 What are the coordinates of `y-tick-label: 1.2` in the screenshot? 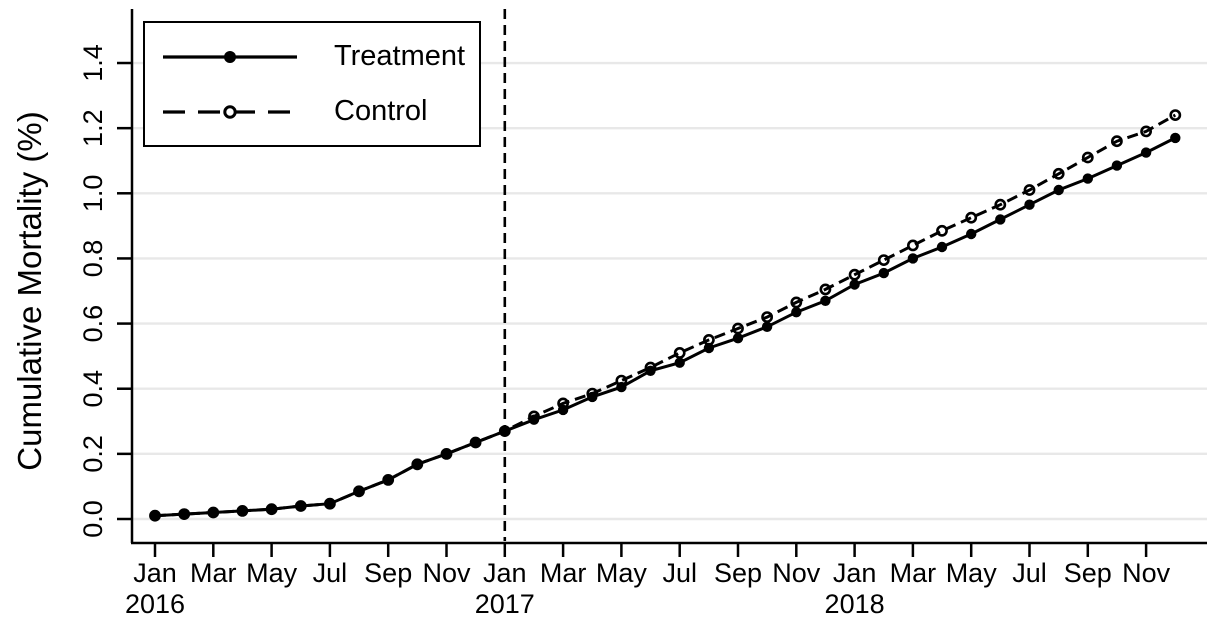 It's located at (93, 128).